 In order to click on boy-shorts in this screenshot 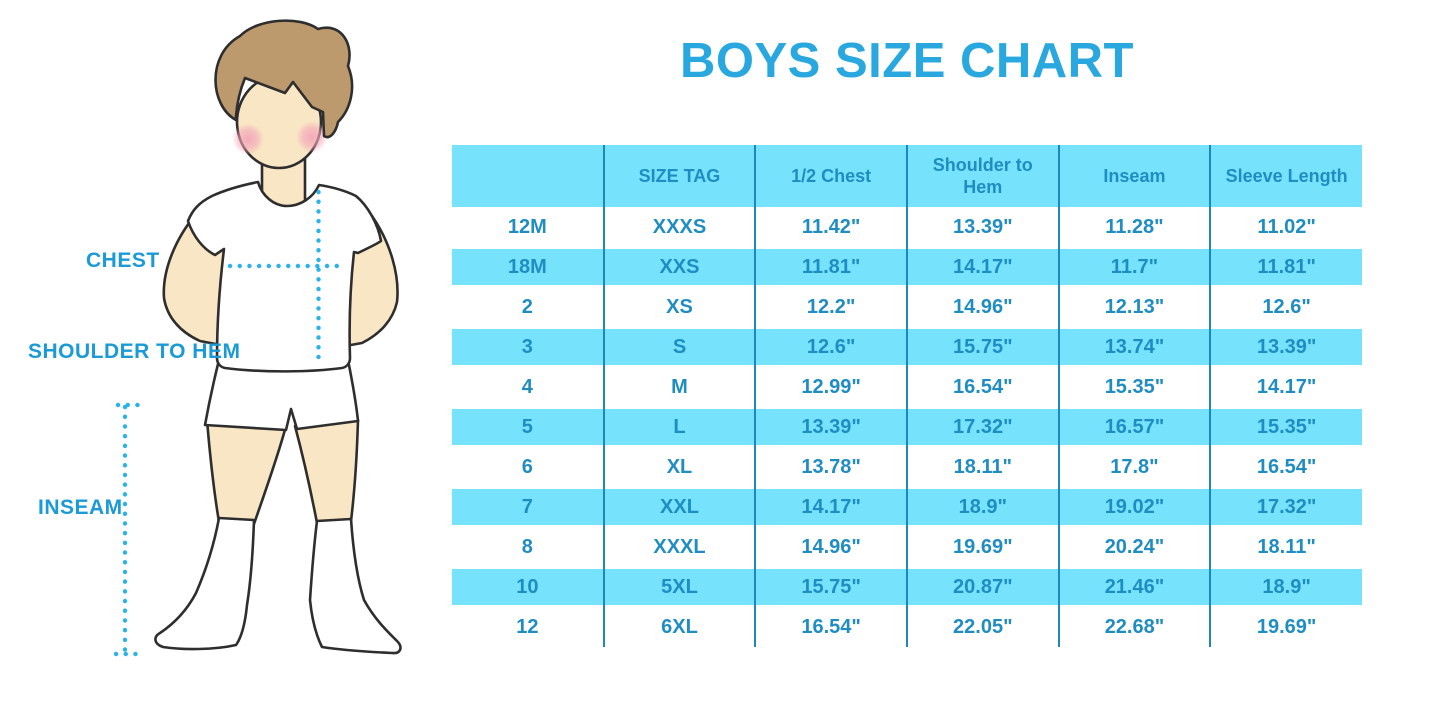, I will do `click(281, 395)`.